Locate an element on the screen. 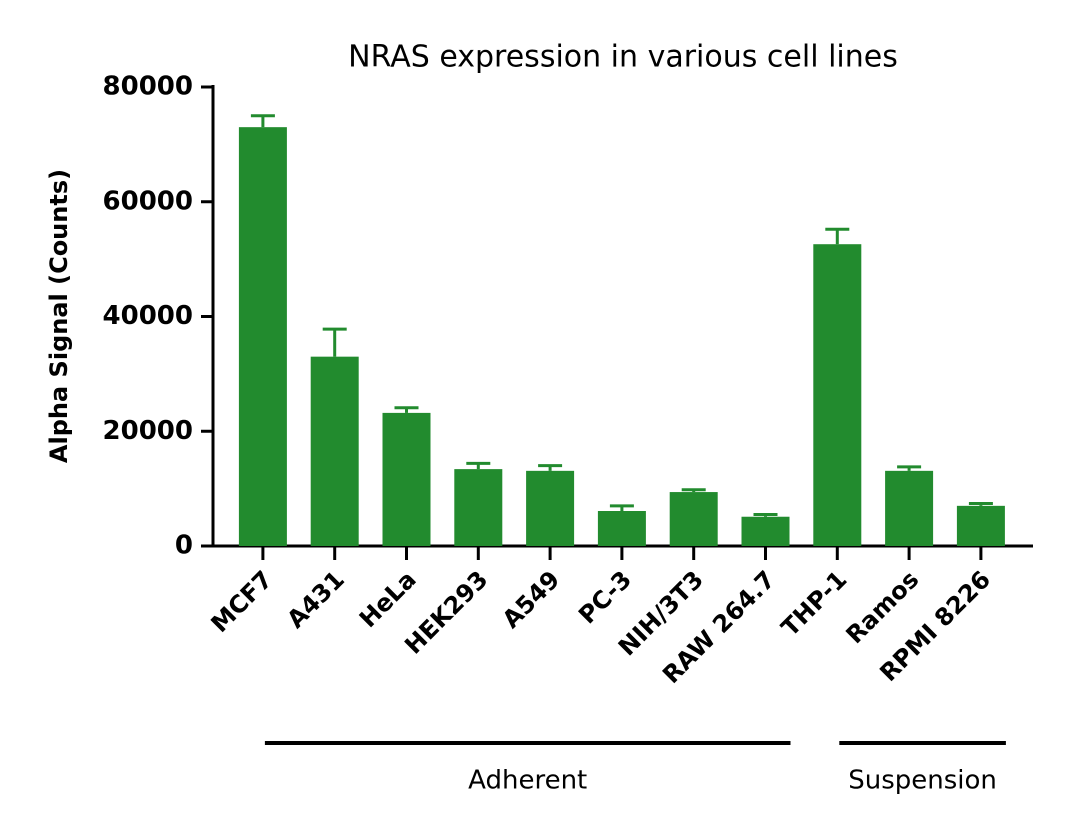  x-tick-label: MCF7 is located at coordinates (242, 601).